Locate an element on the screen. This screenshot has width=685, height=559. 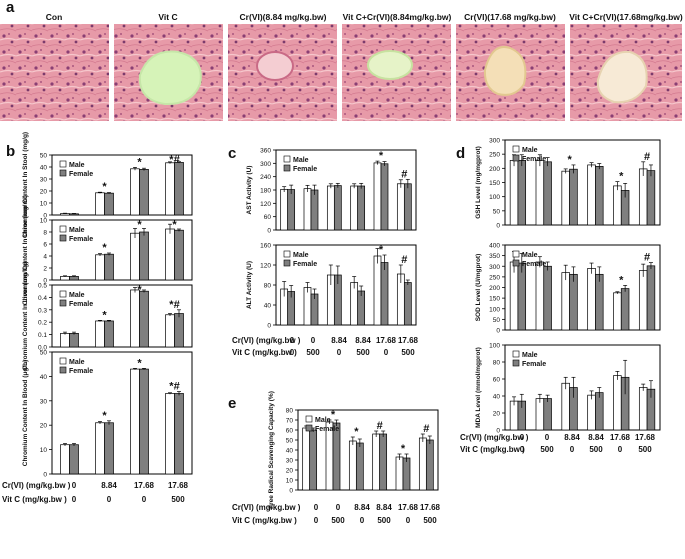
panel-c-chart-0-mark-4: * is located at coordinates (381, 156).